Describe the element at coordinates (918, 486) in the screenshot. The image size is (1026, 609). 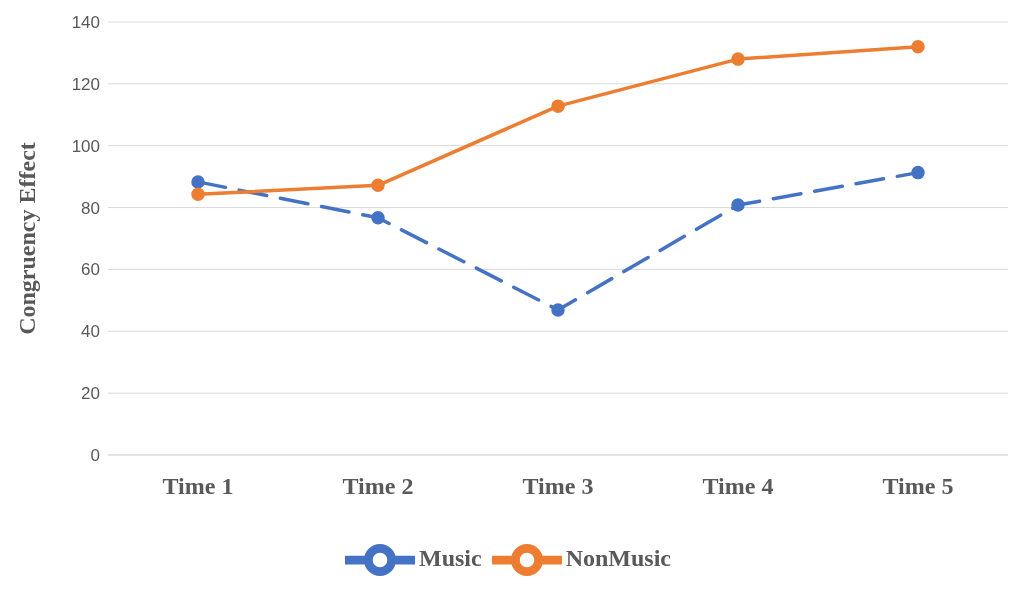
I see `x-tick-label: Time 5` at that location.